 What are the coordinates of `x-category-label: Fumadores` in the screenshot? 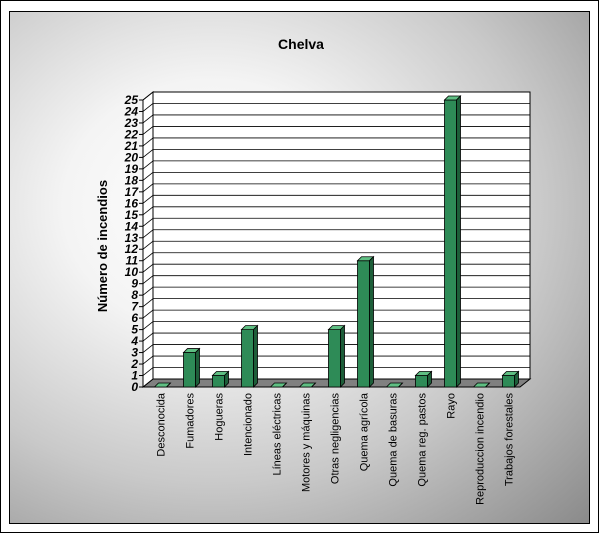 It's located at (191, 421).